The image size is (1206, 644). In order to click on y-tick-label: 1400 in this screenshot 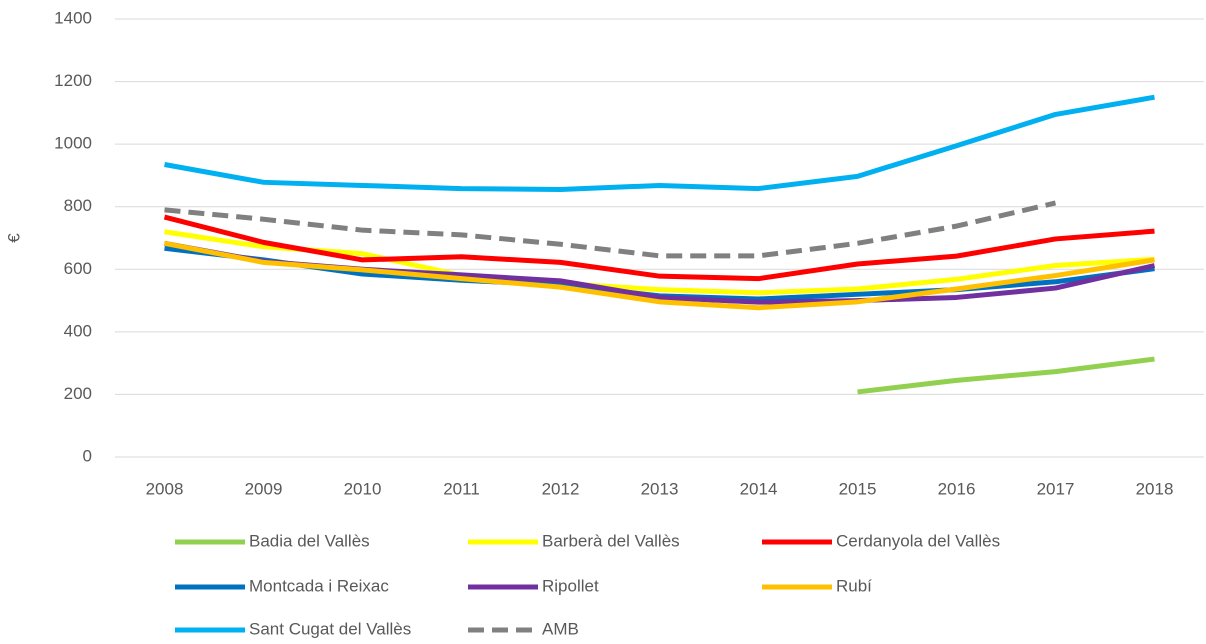, I will do `click(73, 17)`.